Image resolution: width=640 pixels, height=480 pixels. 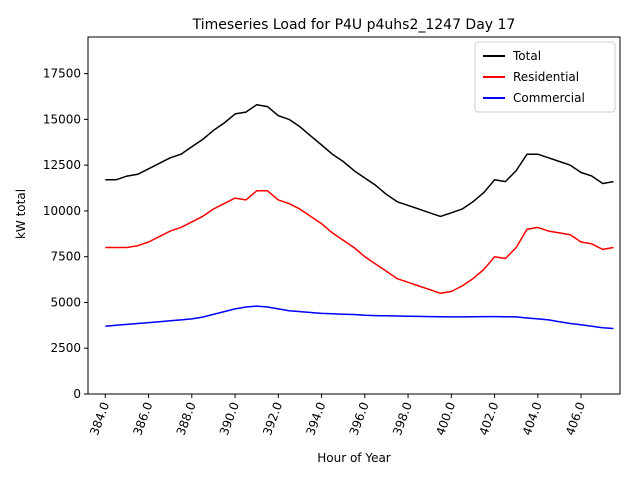 I want to click on y-tick-label: 17500, so click(x=62, y=74).